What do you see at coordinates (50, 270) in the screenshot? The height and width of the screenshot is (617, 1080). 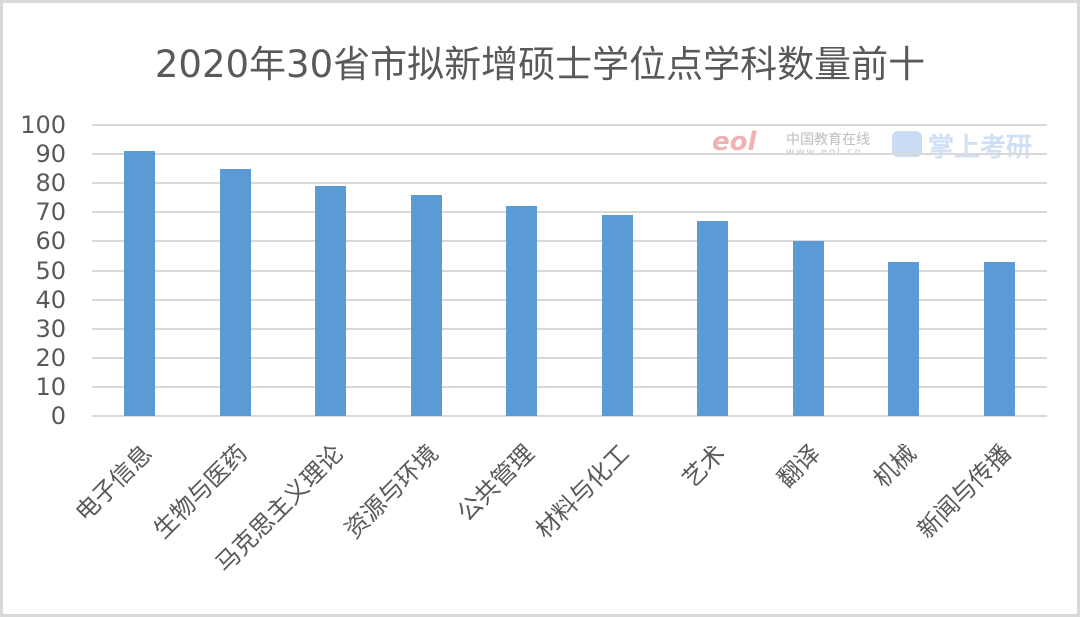 I see `y-tick-label: 50` at bounding box center [50, 270].